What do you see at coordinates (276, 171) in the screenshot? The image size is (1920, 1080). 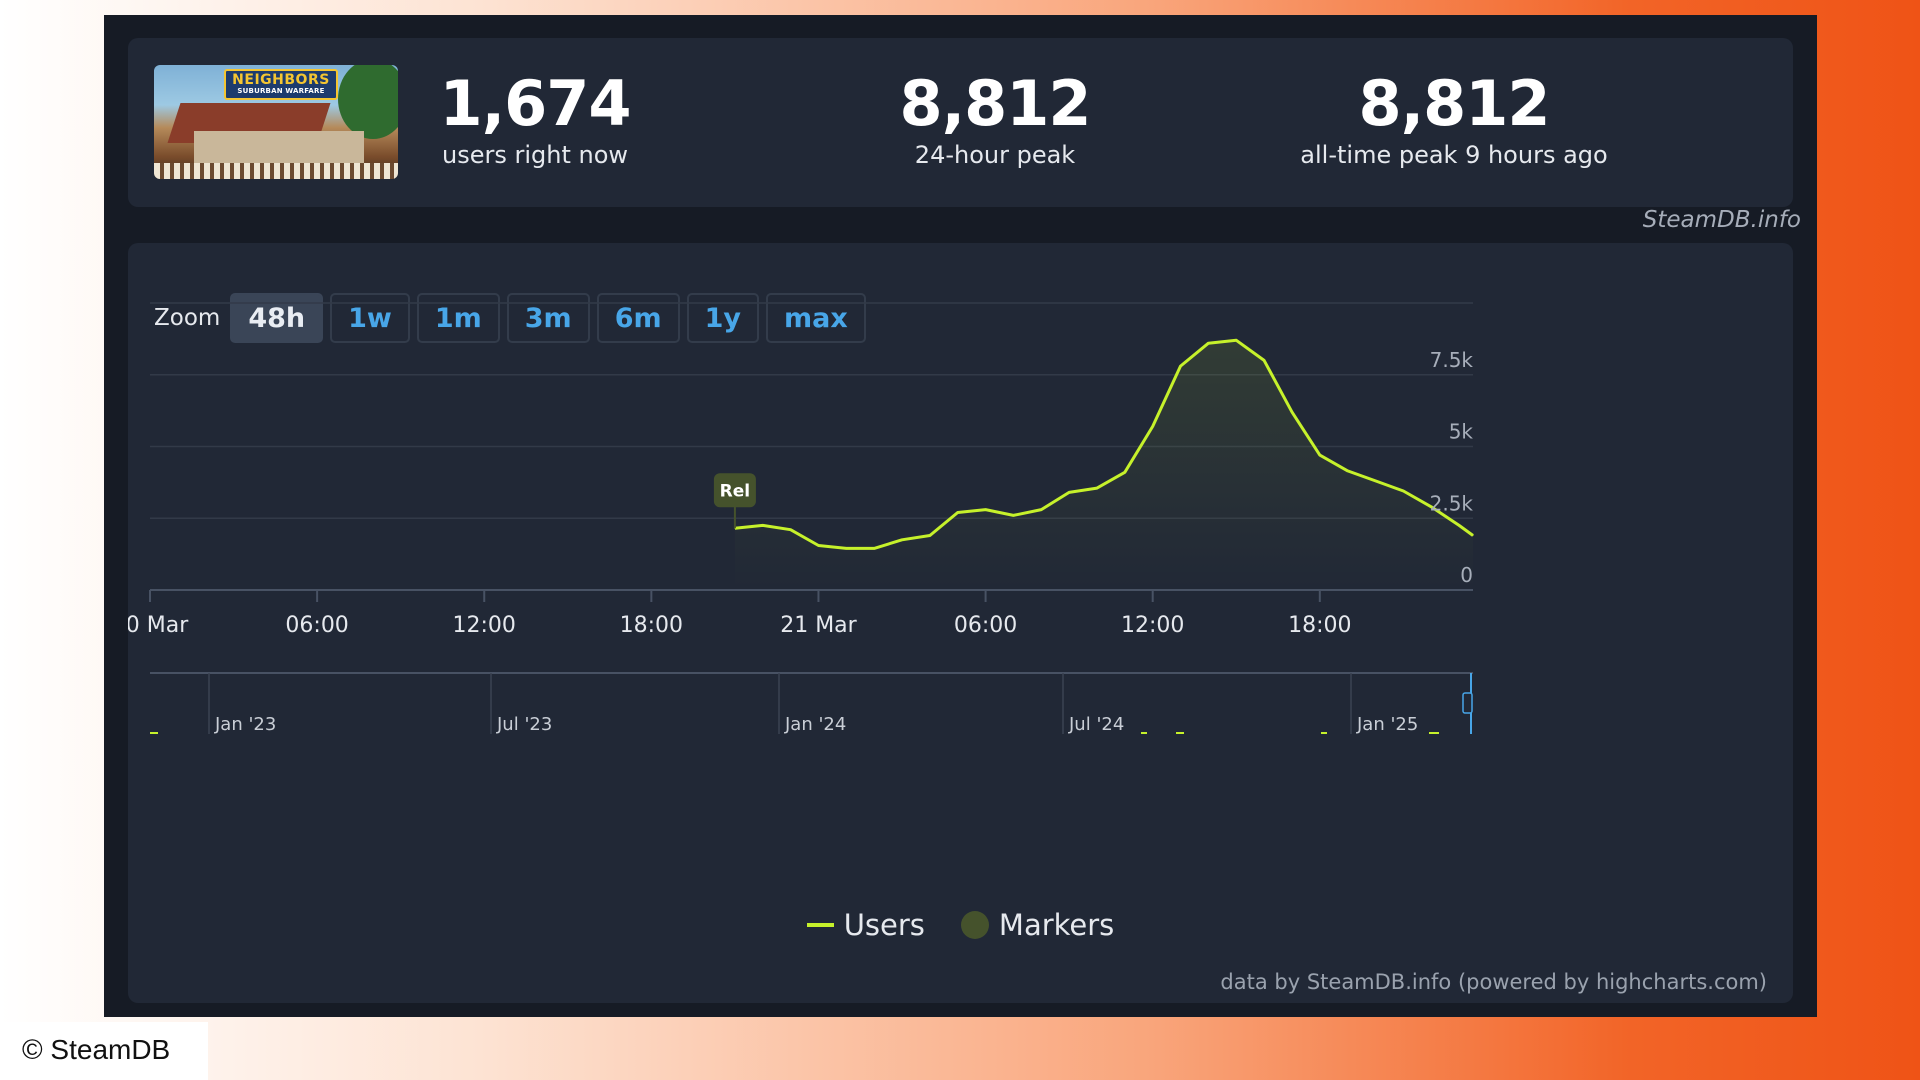 I see `fence-illustration` at bounding box center [276, 171].